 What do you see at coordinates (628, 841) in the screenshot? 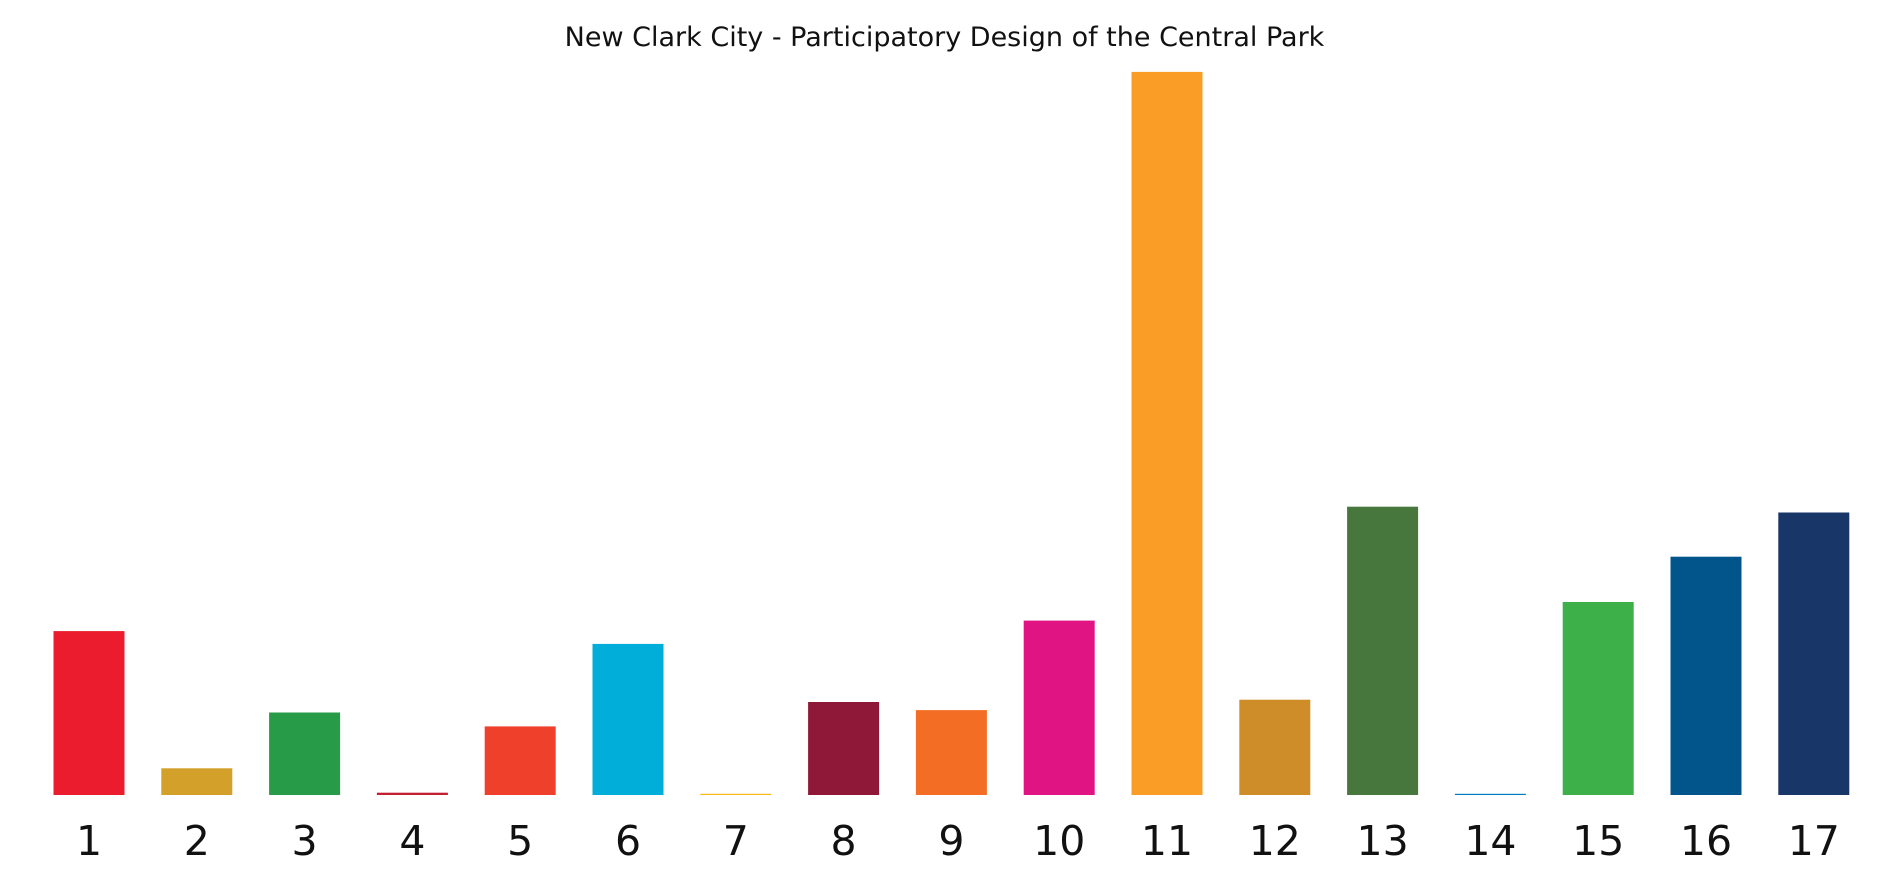
I see `x-tick-label-6: 6` at bounding box center [628, 841].